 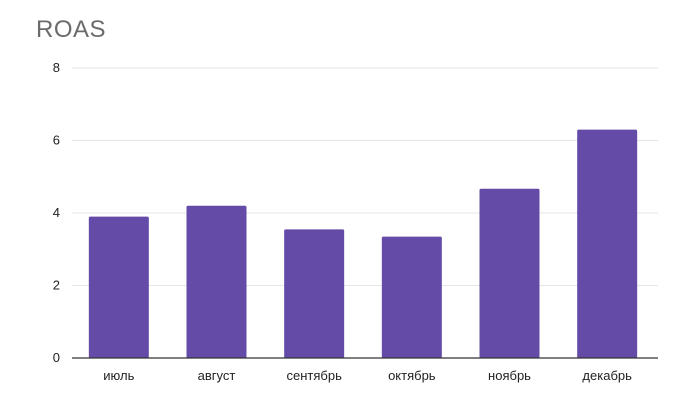 I want to click on y-tick-label: 6, so click(x=56, y=140).